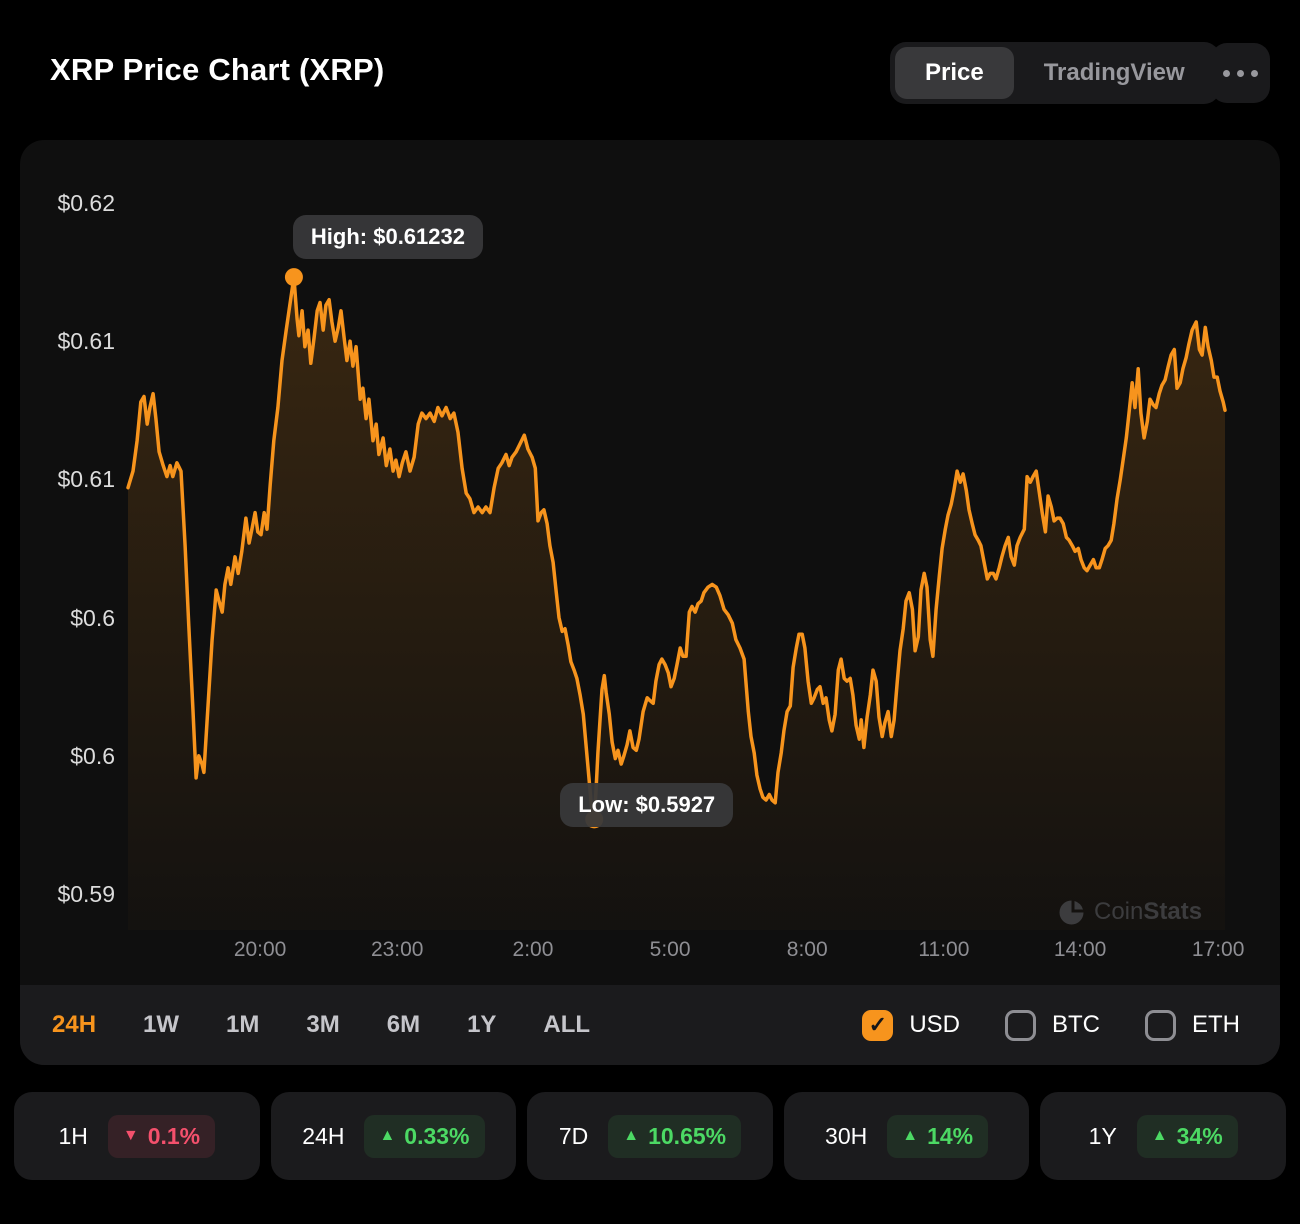 The height and width of the screenshot is (1224, 1300). Describe the element at coordinates (1114, 73) in the screenshot. I see `tab-tradingview: TradingView` at that location.